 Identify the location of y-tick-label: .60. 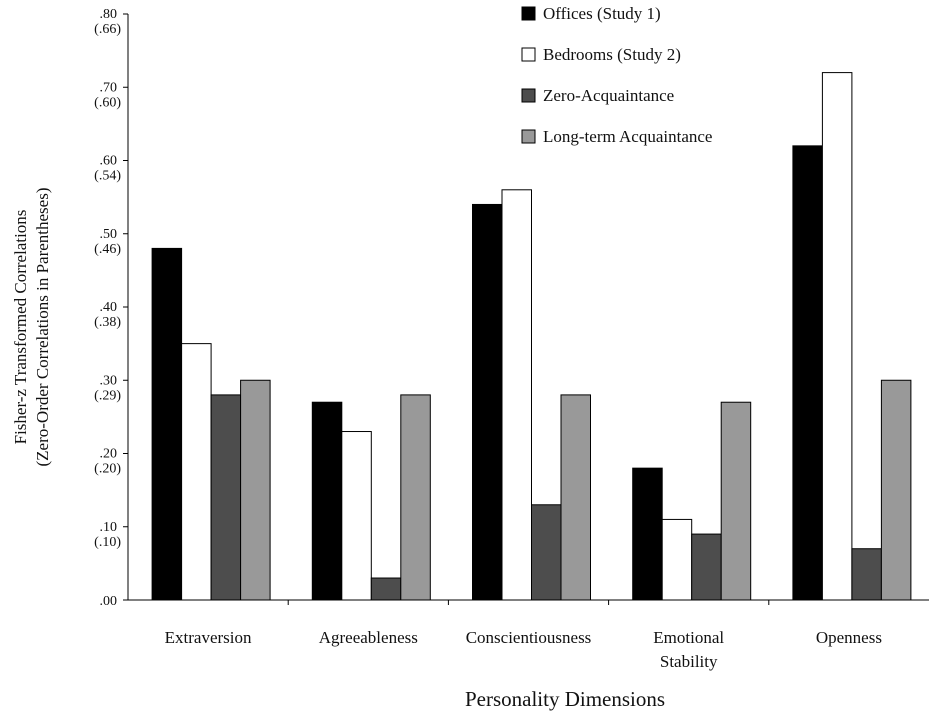
(109, 161).